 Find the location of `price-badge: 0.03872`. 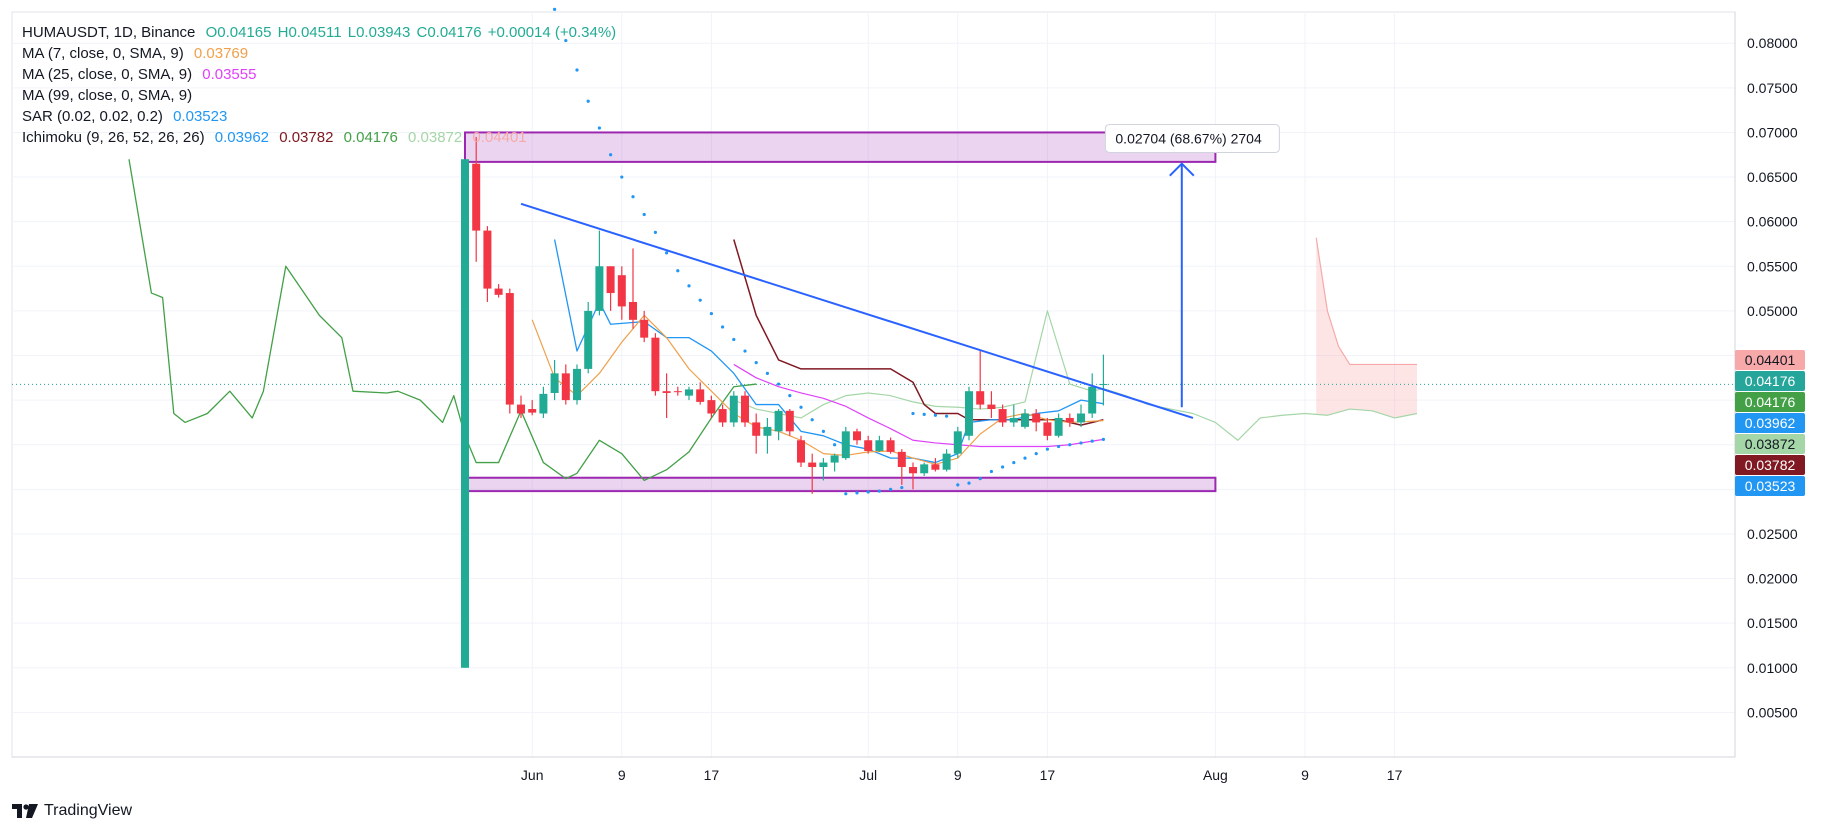

price-badge: 0.03872 is located at coordinates (1770, 444).